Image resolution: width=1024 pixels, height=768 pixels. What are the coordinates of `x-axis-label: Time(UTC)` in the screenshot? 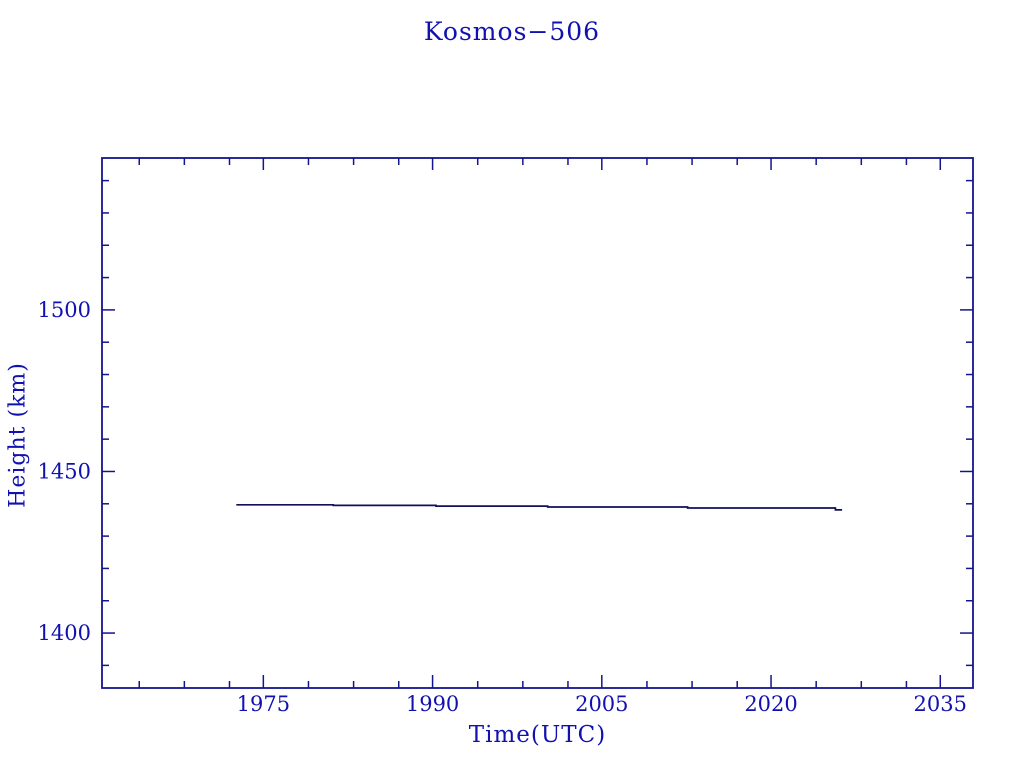 It's located at (537, 735).